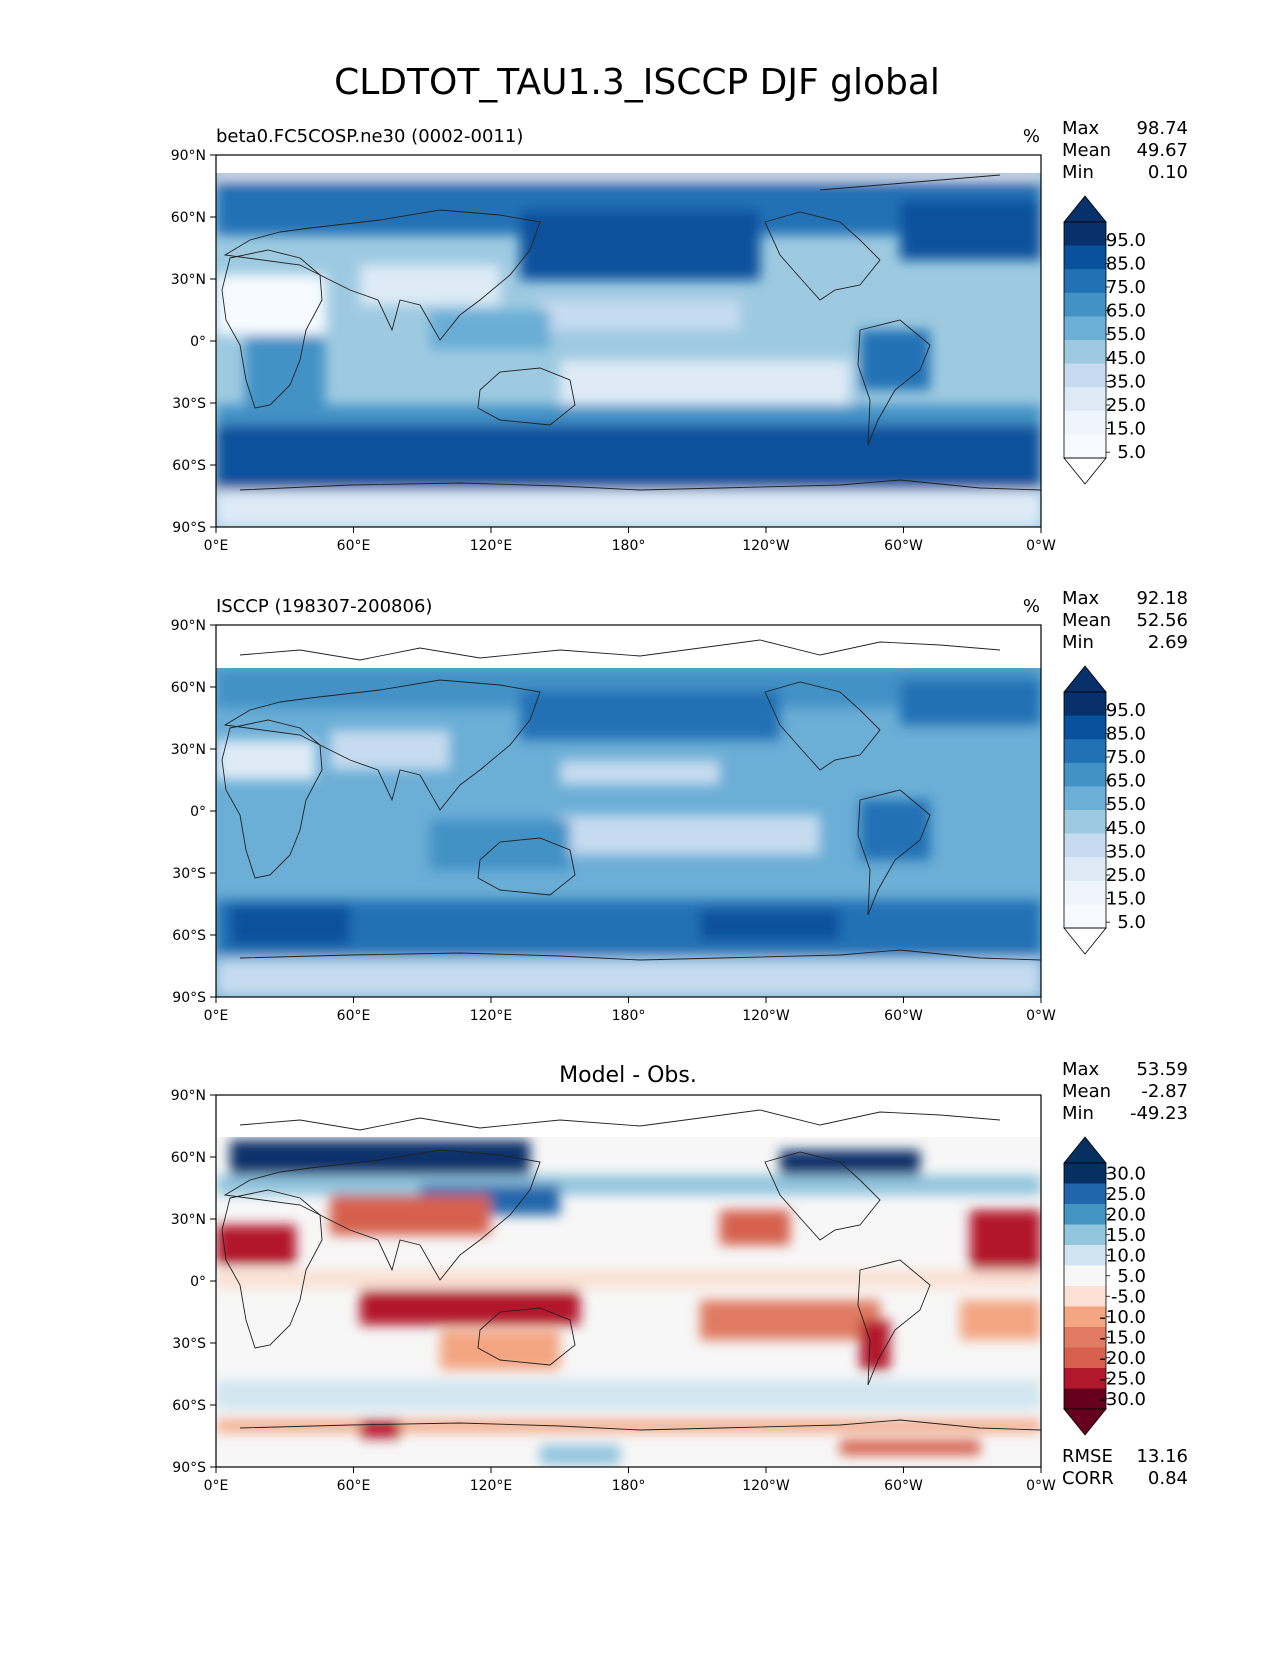 This screenshot has height=1654, width=1275. What do you see at coordinates (650, 715) in the screenshot?
I see `field-north-pacific` at bounding box center [650, 715].